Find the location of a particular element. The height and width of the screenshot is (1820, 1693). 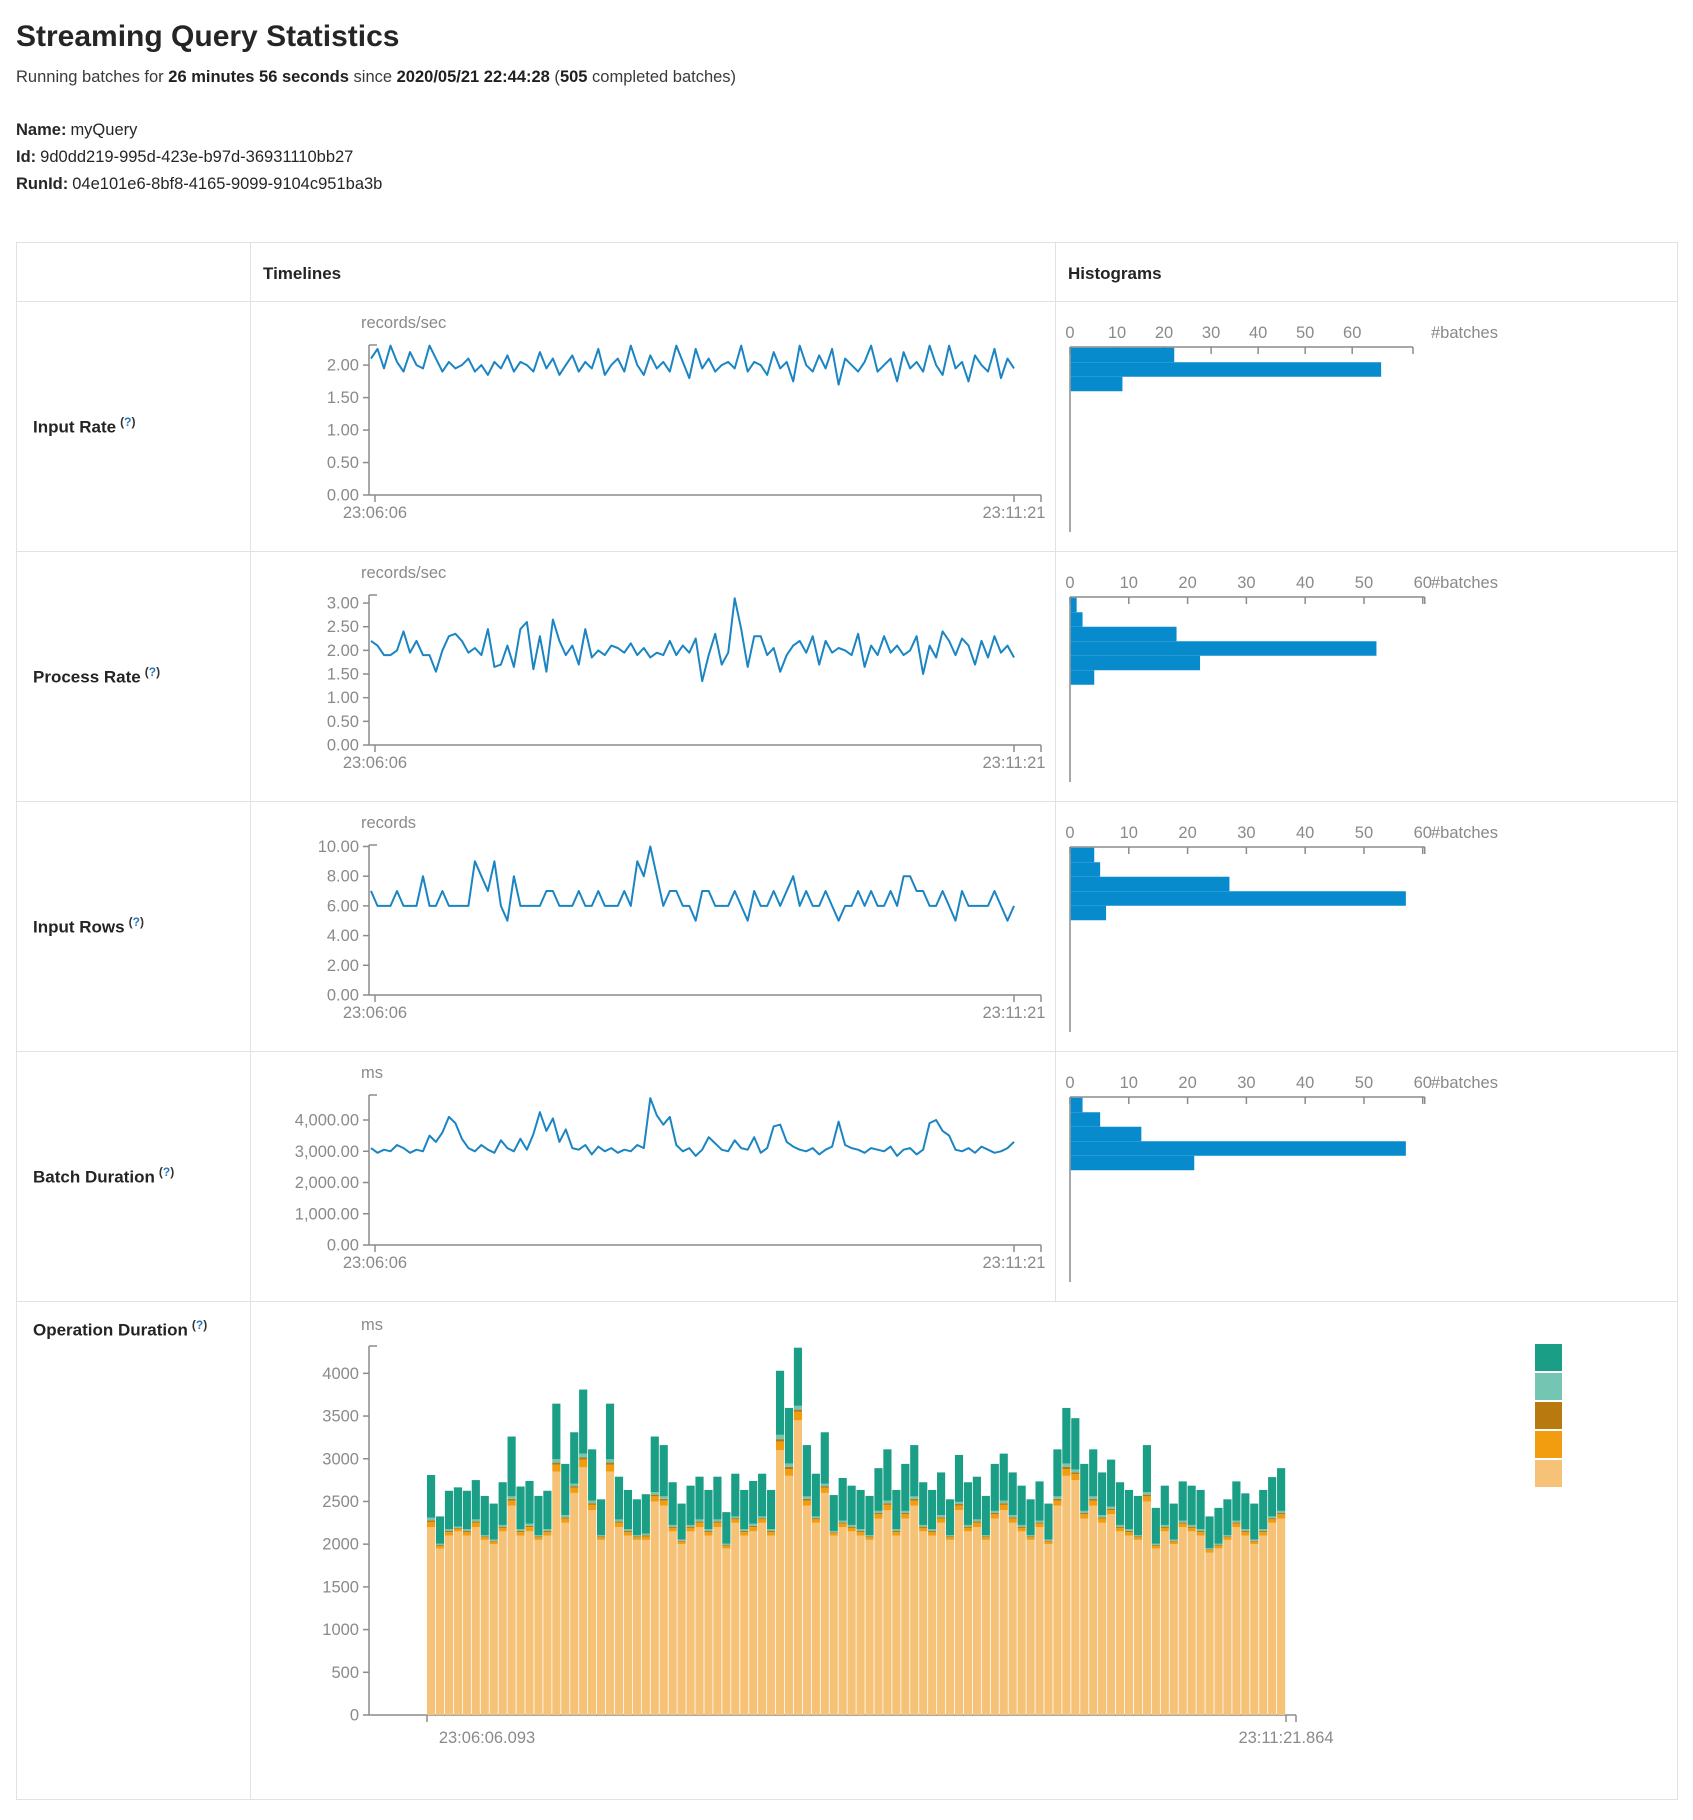

svg-text: 10 is located at coordinates (1129, 833).